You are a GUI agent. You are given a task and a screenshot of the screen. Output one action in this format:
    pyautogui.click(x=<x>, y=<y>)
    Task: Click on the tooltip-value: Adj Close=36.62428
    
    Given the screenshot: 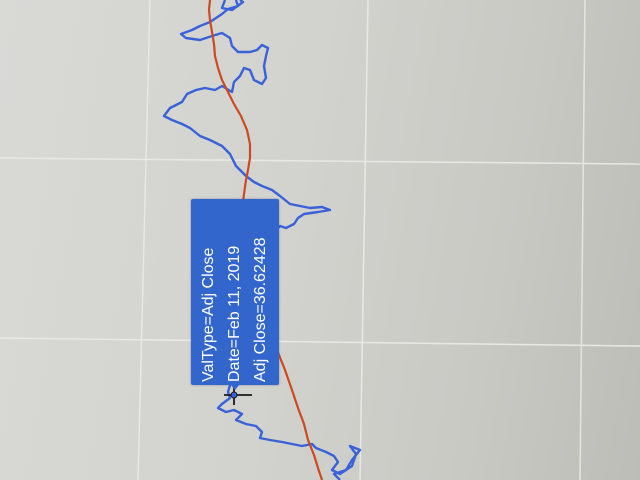 What is the action you would take?
    pyautogui.click(x=260, y=309)
    